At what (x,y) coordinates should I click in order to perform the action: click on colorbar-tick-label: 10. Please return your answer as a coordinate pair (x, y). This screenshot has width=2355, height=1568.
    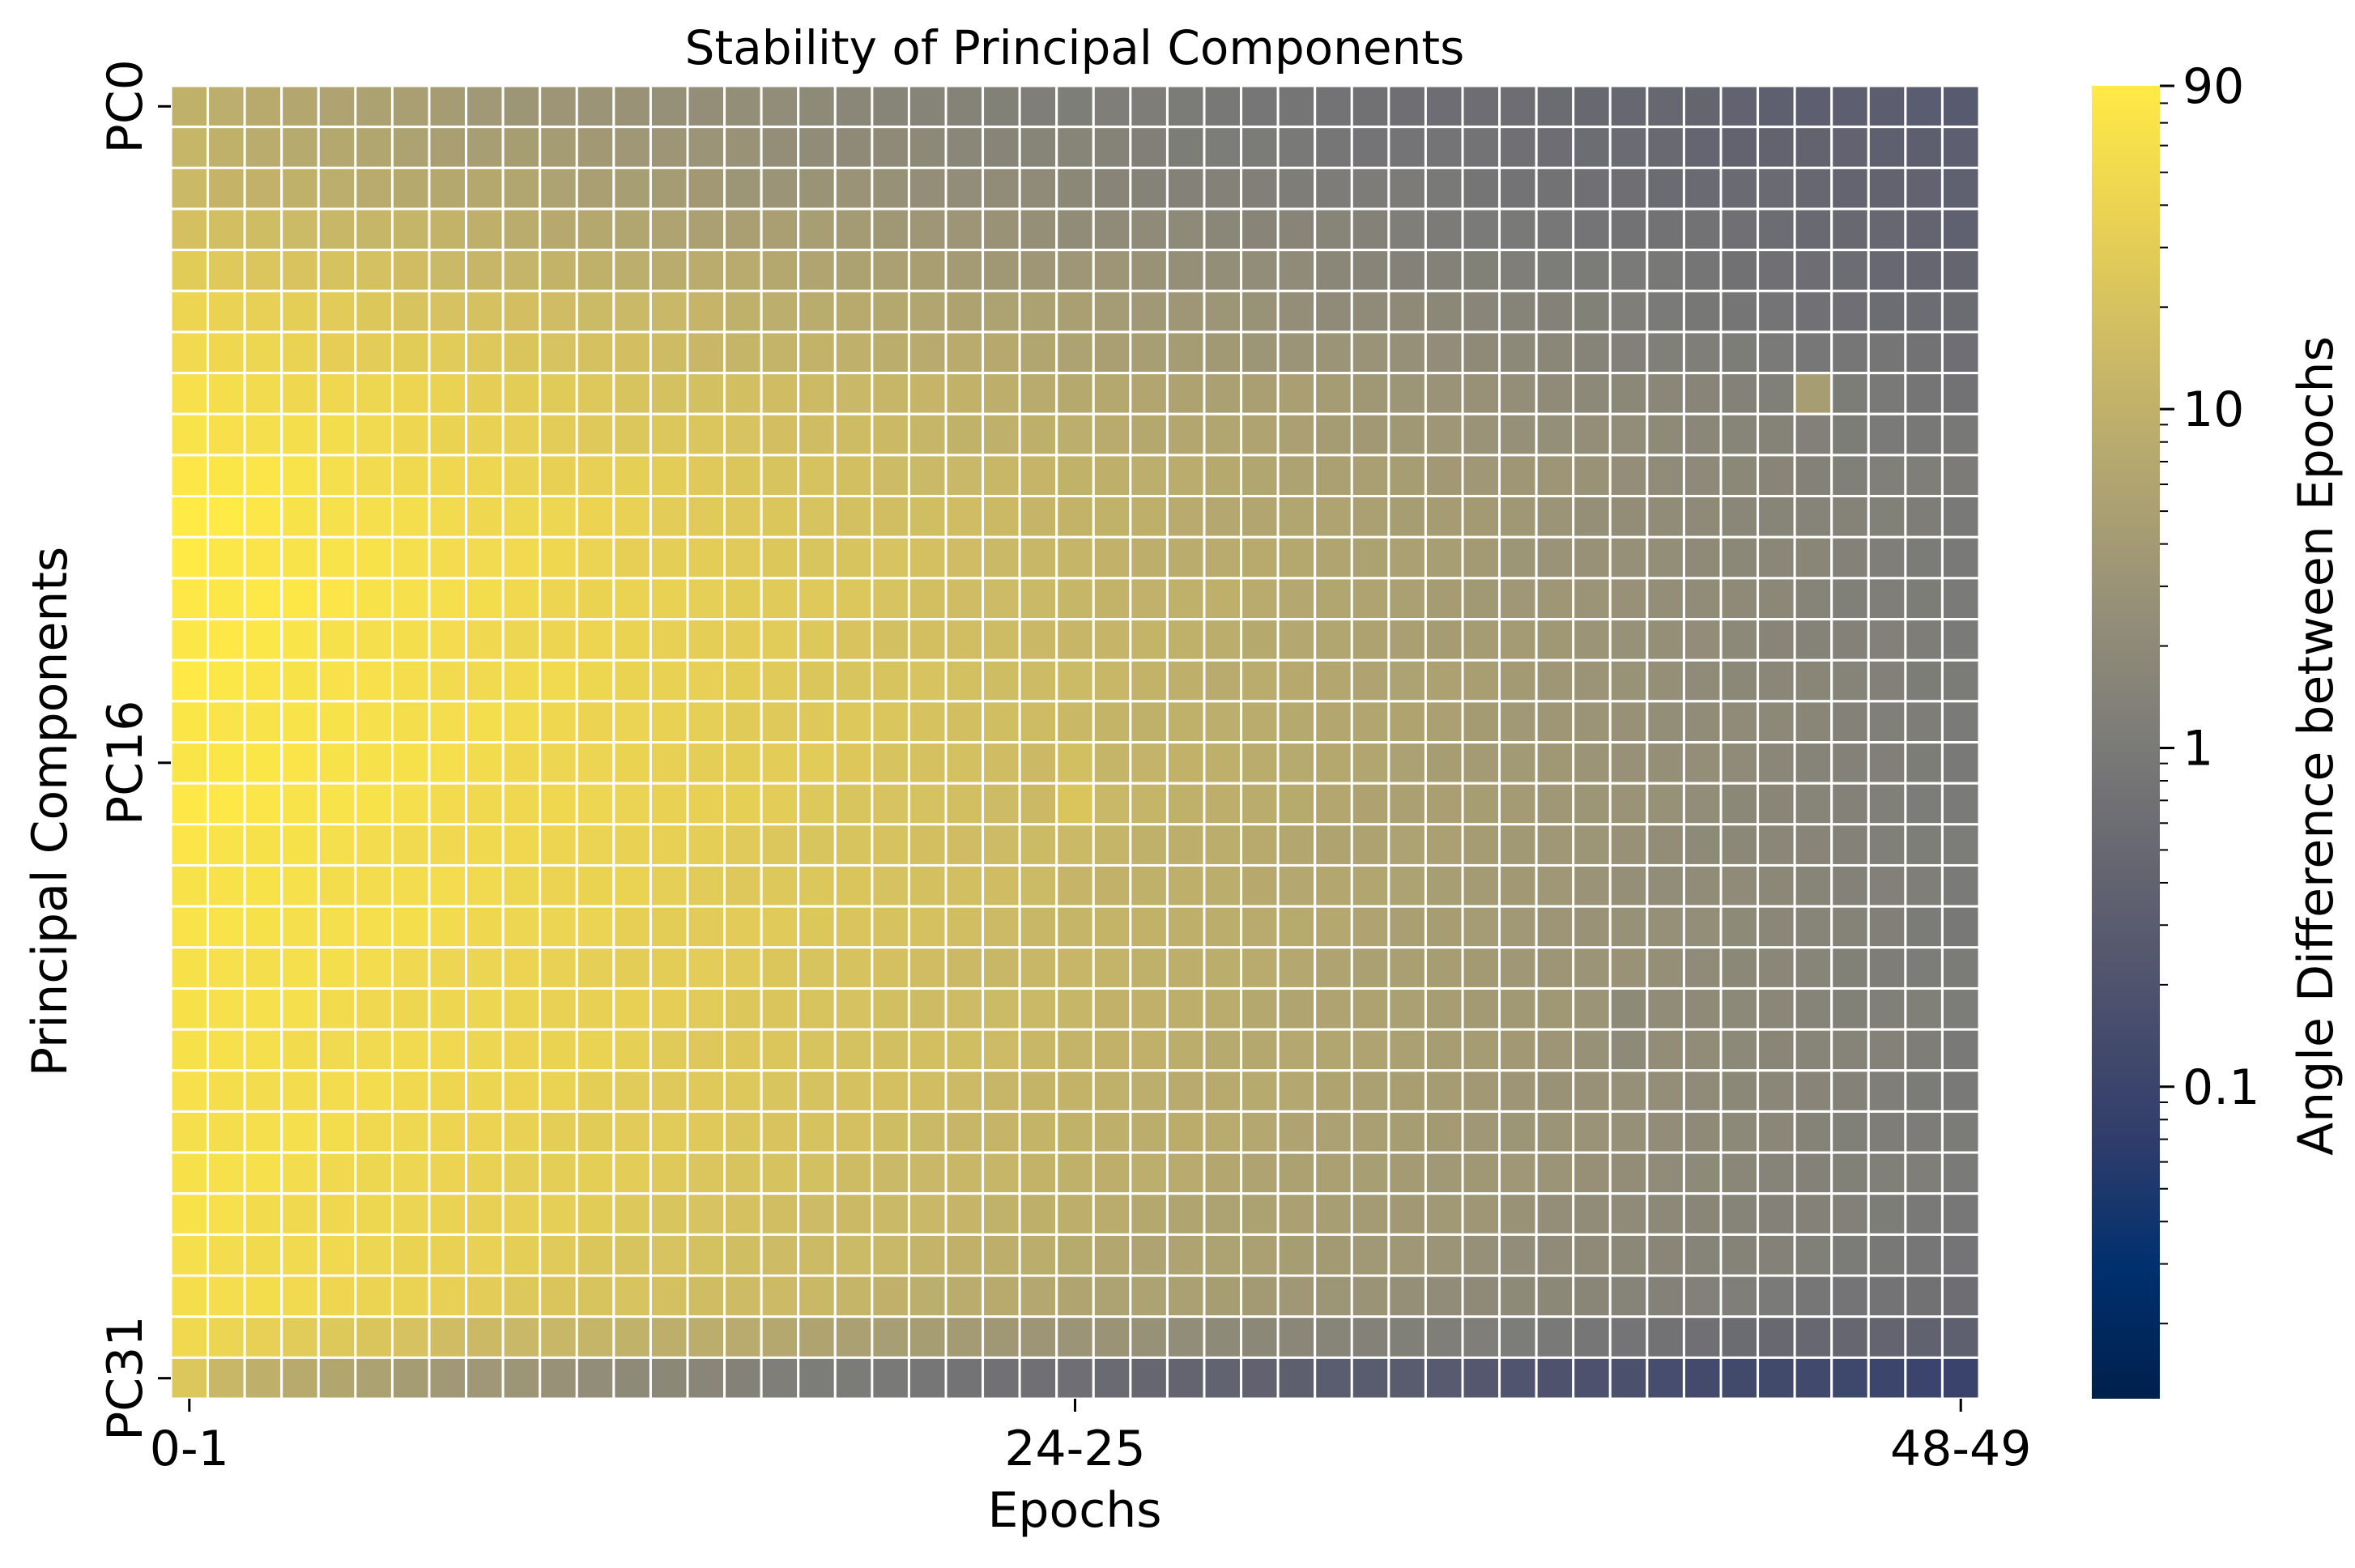
    Looking at the image, I should click on (2213, 409).